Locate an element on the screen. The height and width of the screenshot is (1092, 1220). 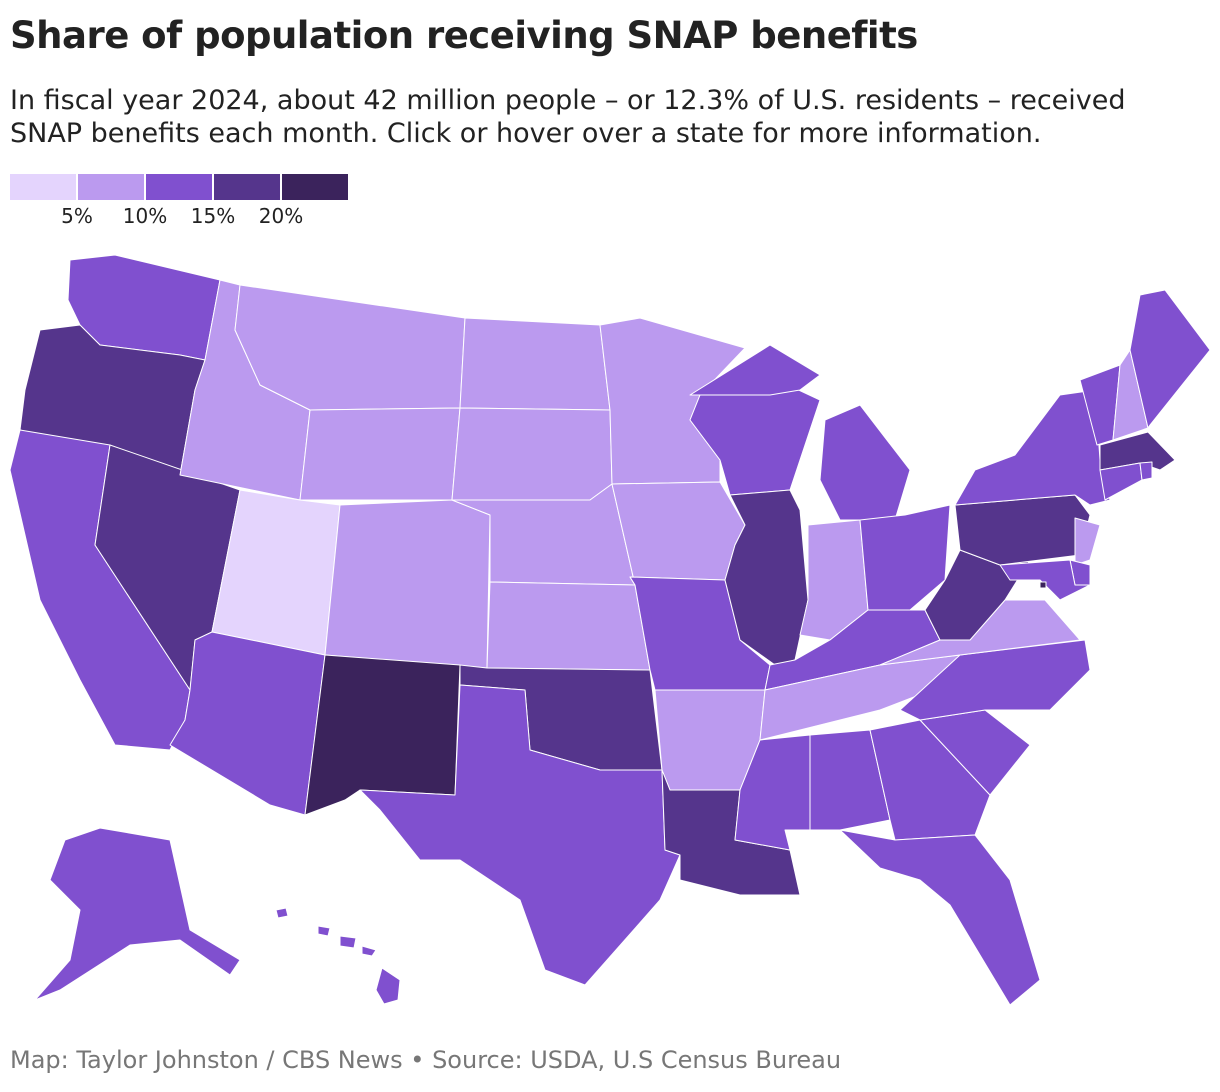
state-md is located at coordinates (1045, 580).